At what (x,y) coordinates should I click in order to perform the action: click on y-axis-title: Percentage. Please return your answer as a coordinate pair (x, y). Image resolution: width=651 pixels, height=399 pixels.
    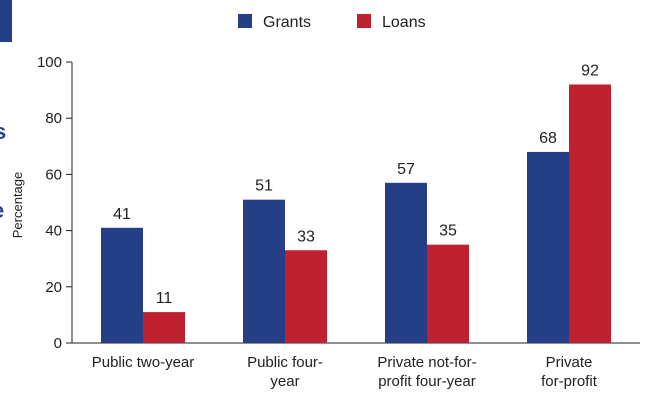
    Looking at the image, I should click on (17, 205).